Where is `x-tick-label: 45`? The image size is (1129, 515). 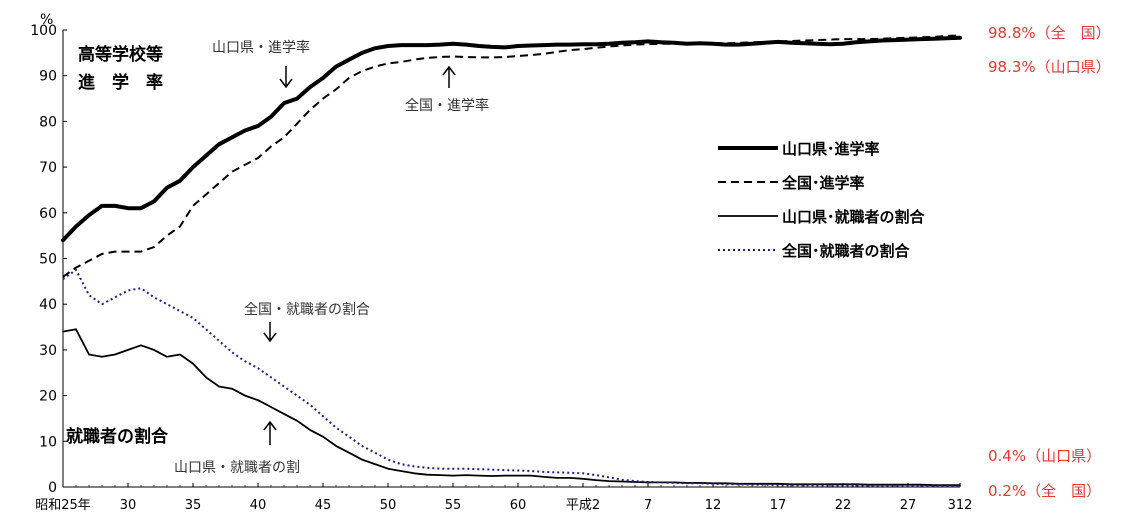 x-tick-label: 45 is located at coordinates (323, 505).